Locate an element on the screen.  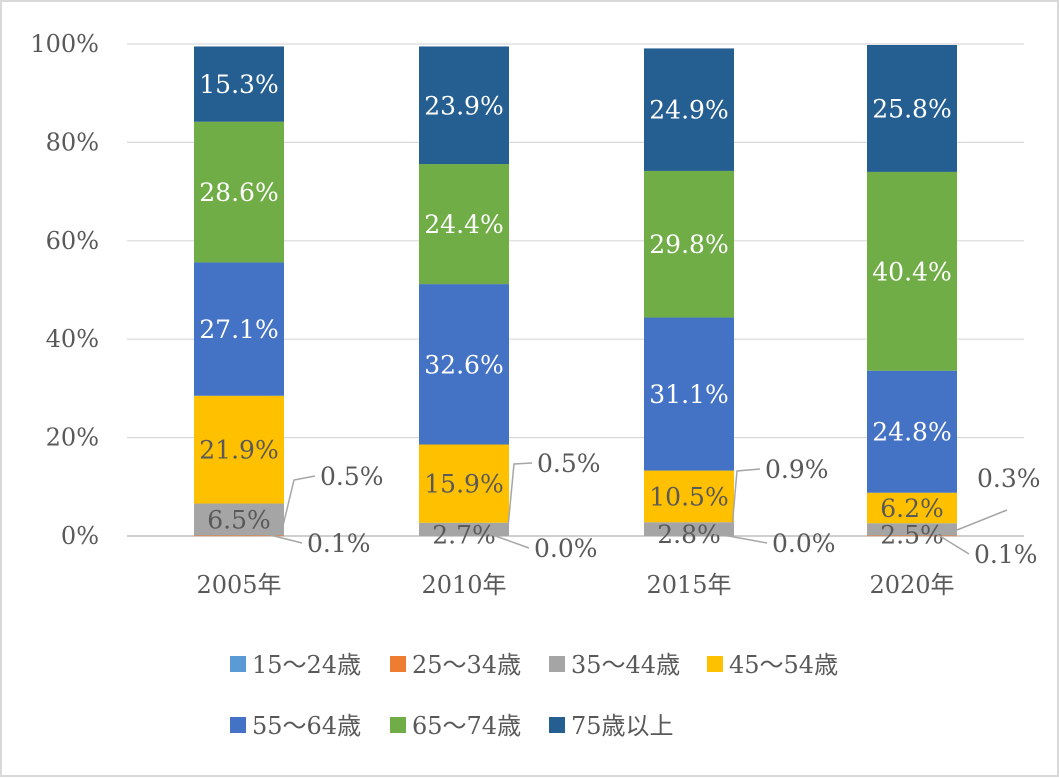
data-label: 2.7% is located at coordinates (464, 534).